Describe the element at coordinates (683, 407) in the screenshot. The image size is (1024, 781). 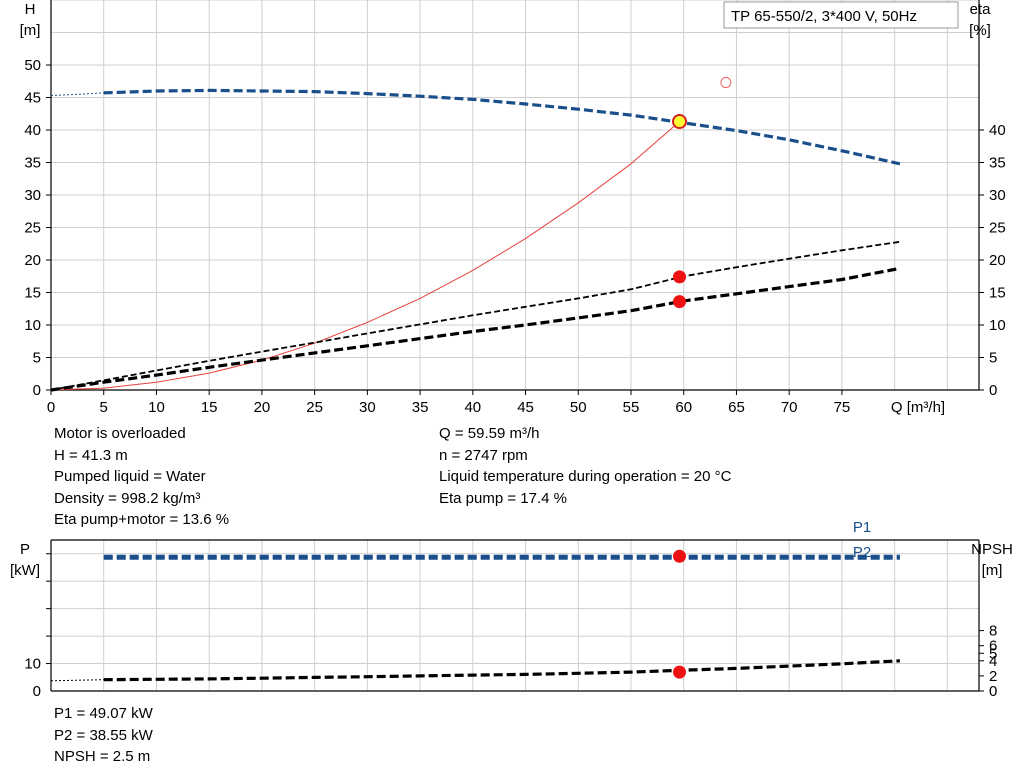
I see `x-tick-label: 60` at that location.